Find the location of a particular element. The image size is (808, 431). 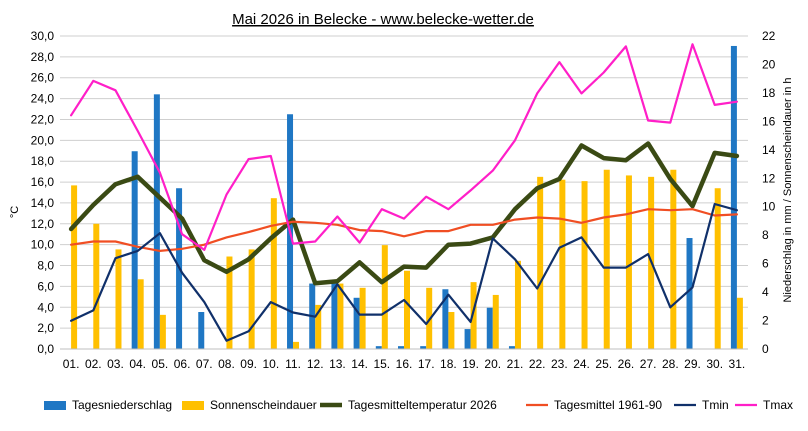

right-tick-label: 14 is located at coordinates (769, 150).